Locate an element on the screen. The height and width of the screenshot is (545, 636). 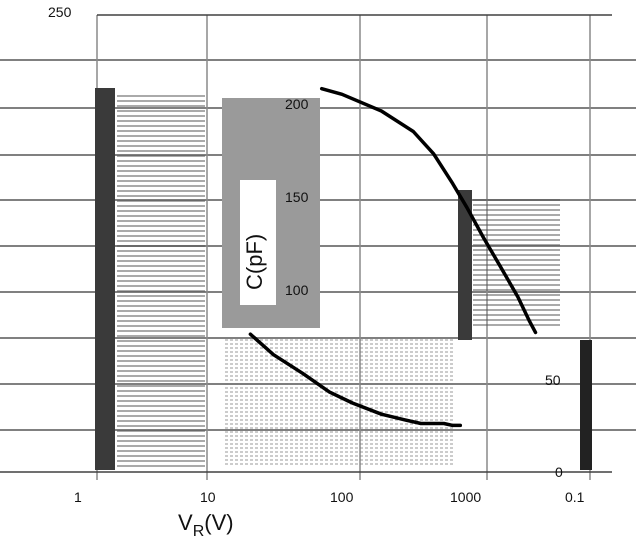
y-tick-label: 100 is located at coordinates (297, 290).